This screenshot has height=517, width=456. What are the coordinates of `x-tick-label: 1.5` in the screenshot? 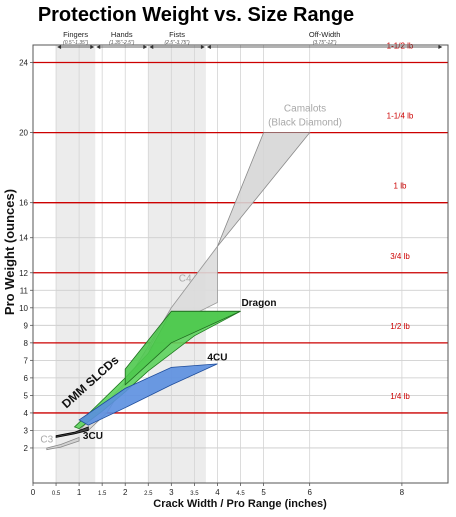 It's located at (102, 494).